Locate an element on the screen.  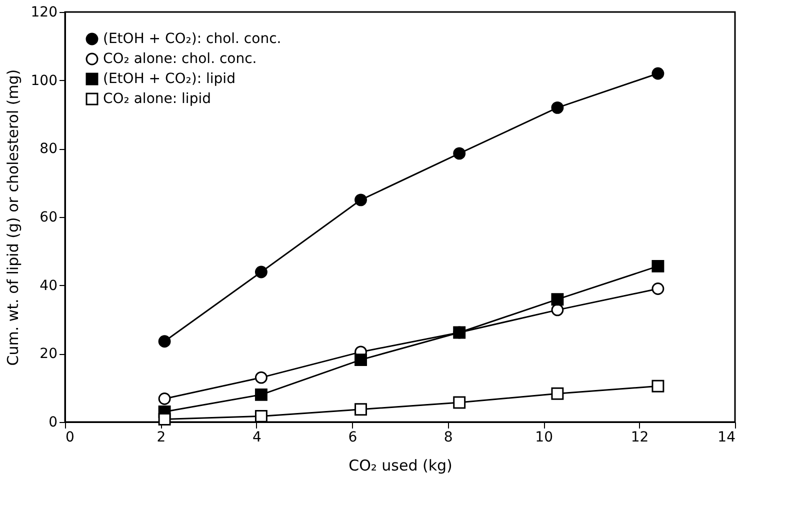
y-tick-label: 40 is located at coordinates (49, 286).